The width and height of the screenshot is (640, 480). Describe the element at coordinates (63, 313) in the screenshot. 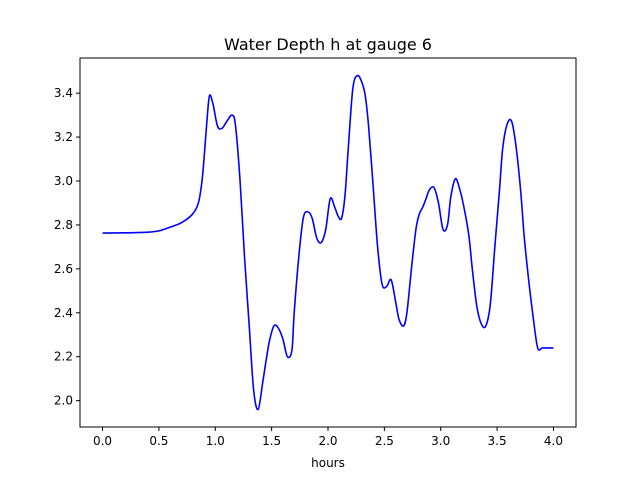

I see `y-tick-label: 2.4` at that location.